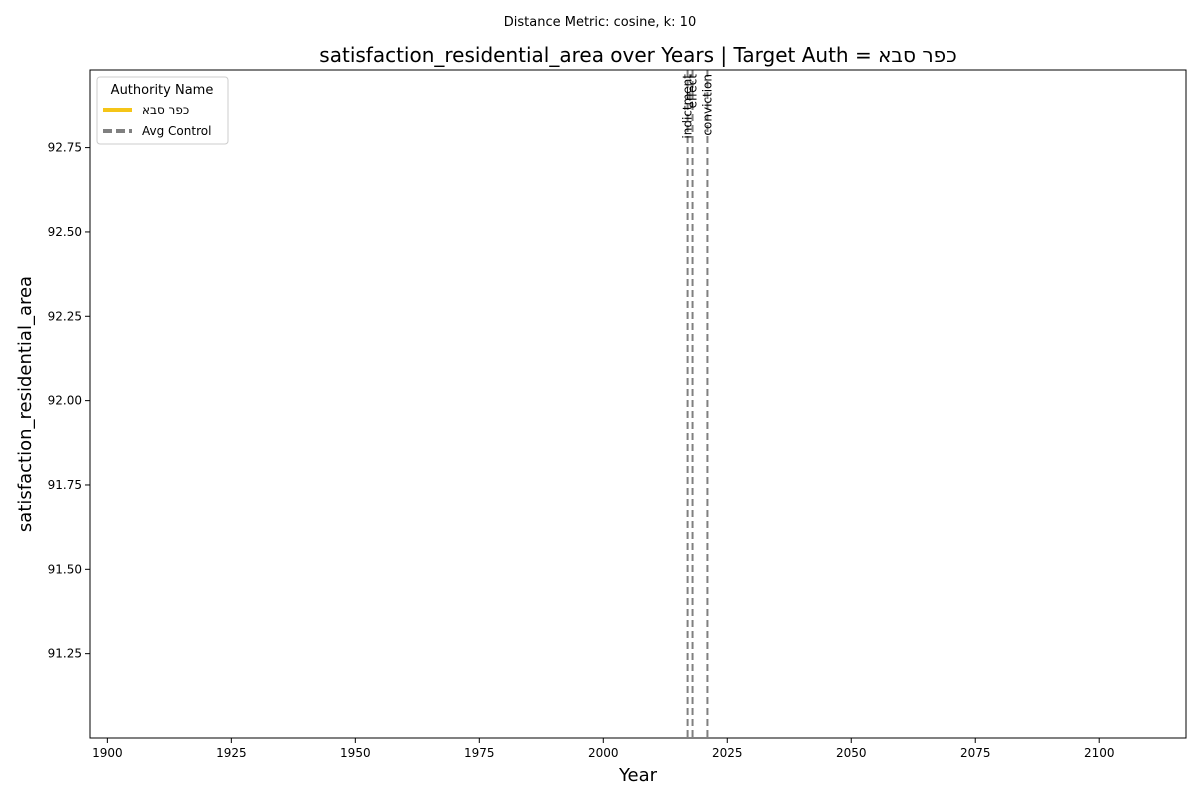  I want to click on y-tick-label: 92.00, so click(65, 401).